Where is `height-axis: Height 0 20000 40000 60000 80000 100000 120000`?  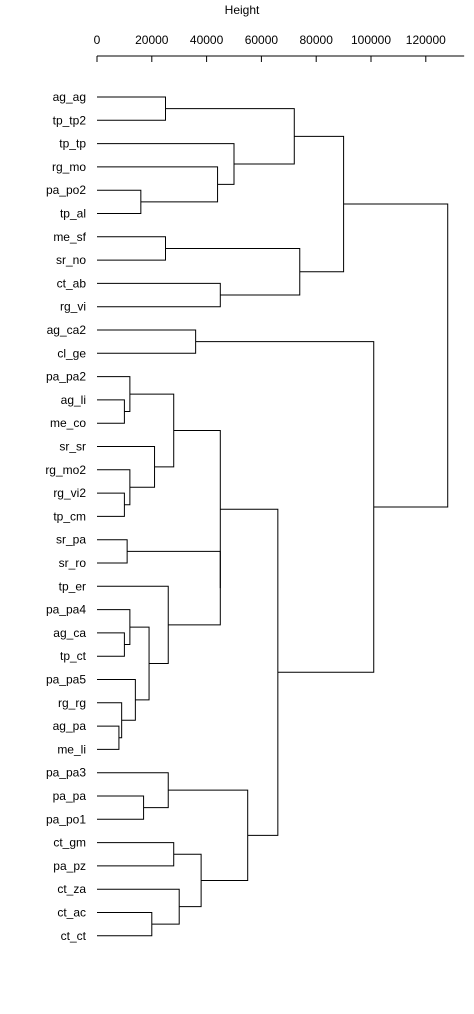 height-axis: Height 0 20000 40000 60000 80000 100000 120000 is located at coordinates (279, 32).